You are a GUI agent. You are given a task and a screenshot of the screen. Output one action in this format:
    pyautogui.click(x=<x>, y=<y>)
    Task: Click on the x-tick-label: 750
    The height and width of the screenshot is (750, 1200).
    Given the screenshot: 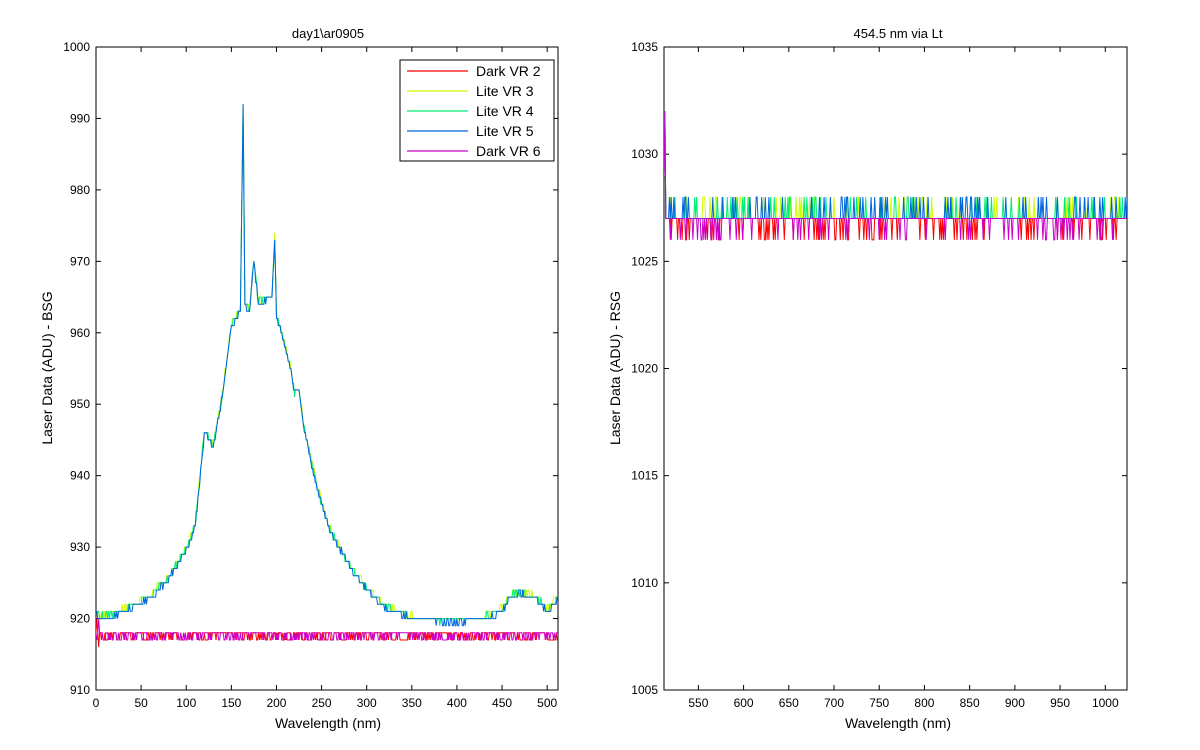 What is the action you would take?
    pyautogui.click(x=879, y=703)
    